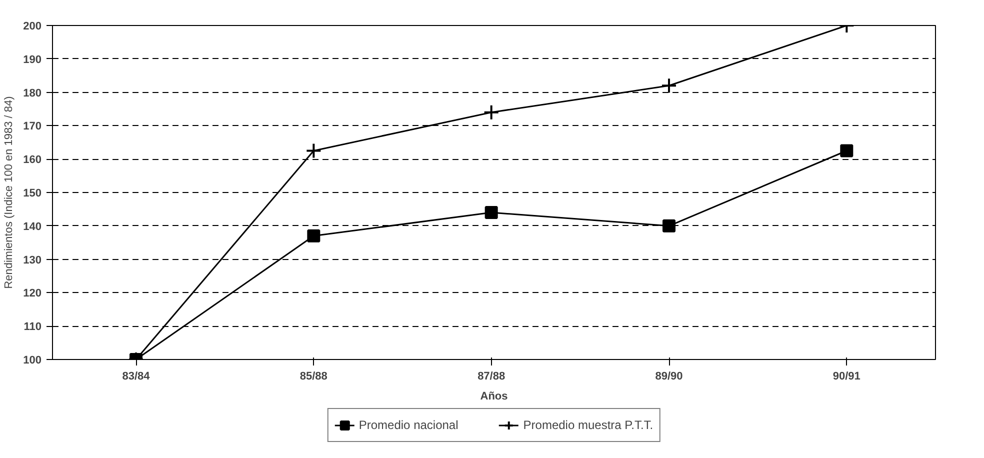  What do you see at coordinates (32, 360) in the screenshot?
I see `y-tick-label: 100` at bounding box center [32, 360].